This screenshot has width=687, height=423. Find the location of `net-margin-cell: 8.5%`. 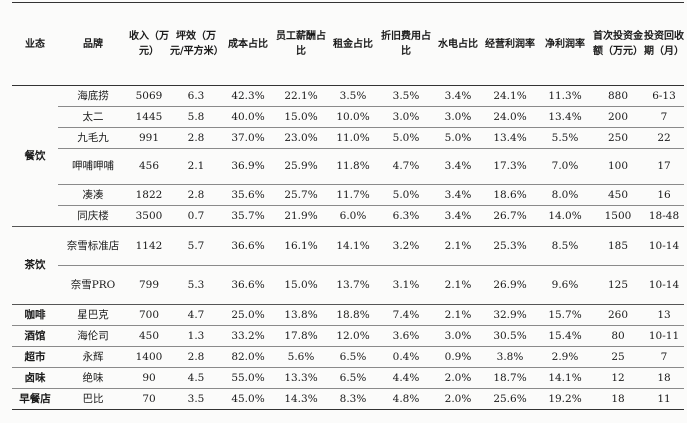

net-margin-cell: 8.5% is located at coordinates (565, 246).